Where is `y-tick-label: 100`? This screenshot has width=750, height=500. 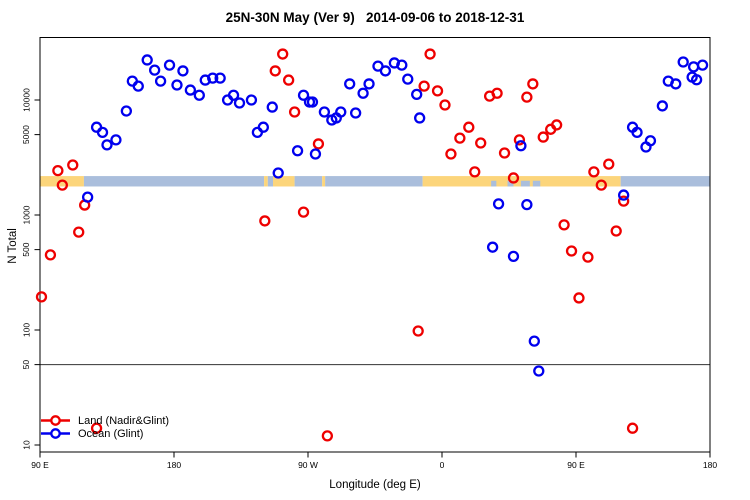
y-tick-label: 100 is located at coordinates (26, 330).